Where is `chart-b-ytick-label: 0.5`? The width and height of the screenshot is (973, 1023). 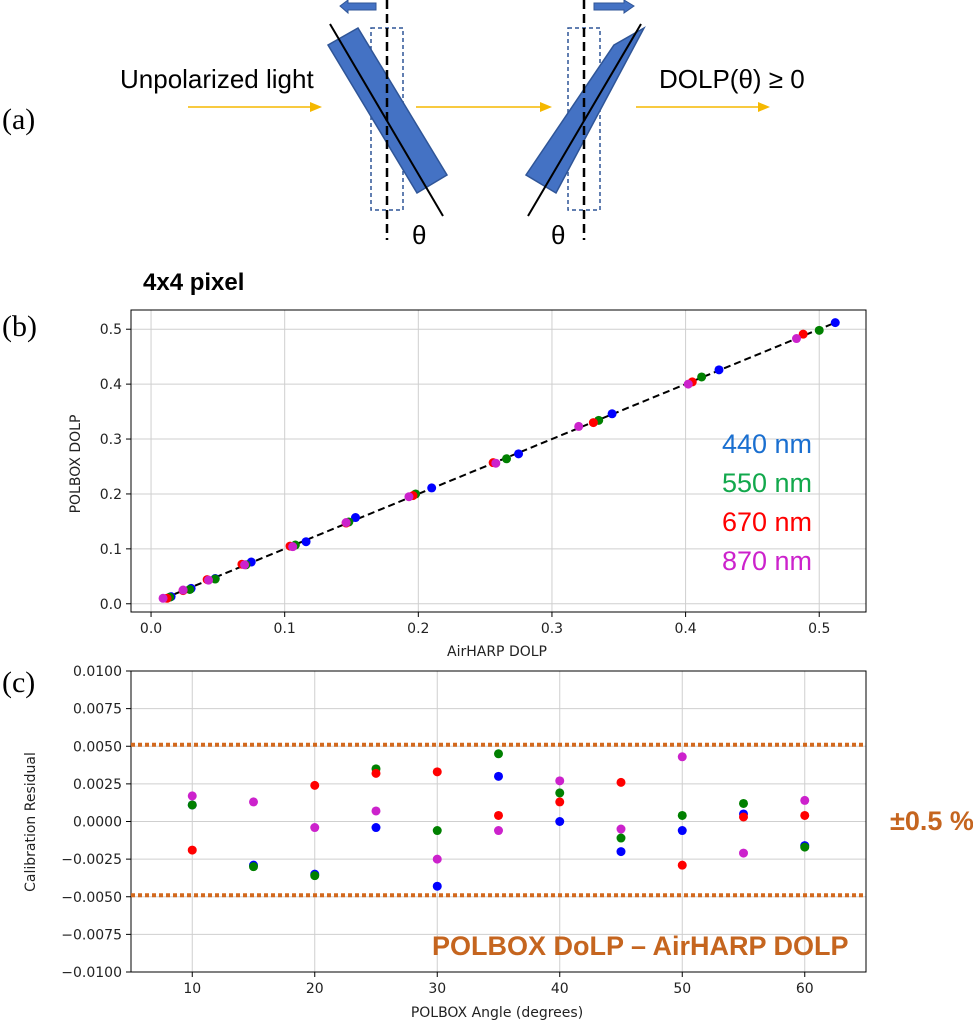 chart-b-ytick-label: 0.5 is located at coordinates (111, 330).